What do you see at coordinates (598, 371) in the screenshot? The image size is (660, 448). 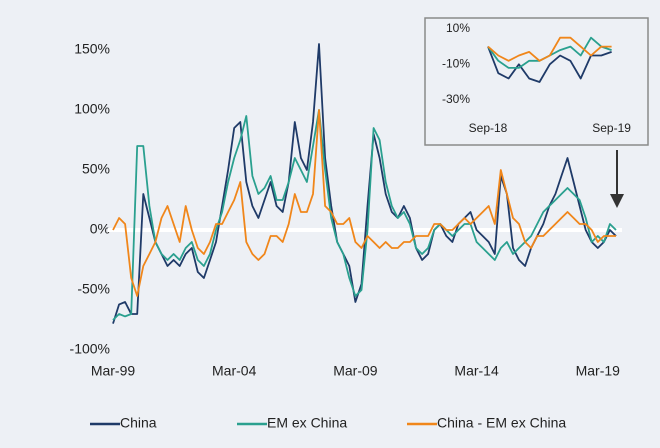 I see `x-tick-label: Mar-19` at bounding box center [598, 371].